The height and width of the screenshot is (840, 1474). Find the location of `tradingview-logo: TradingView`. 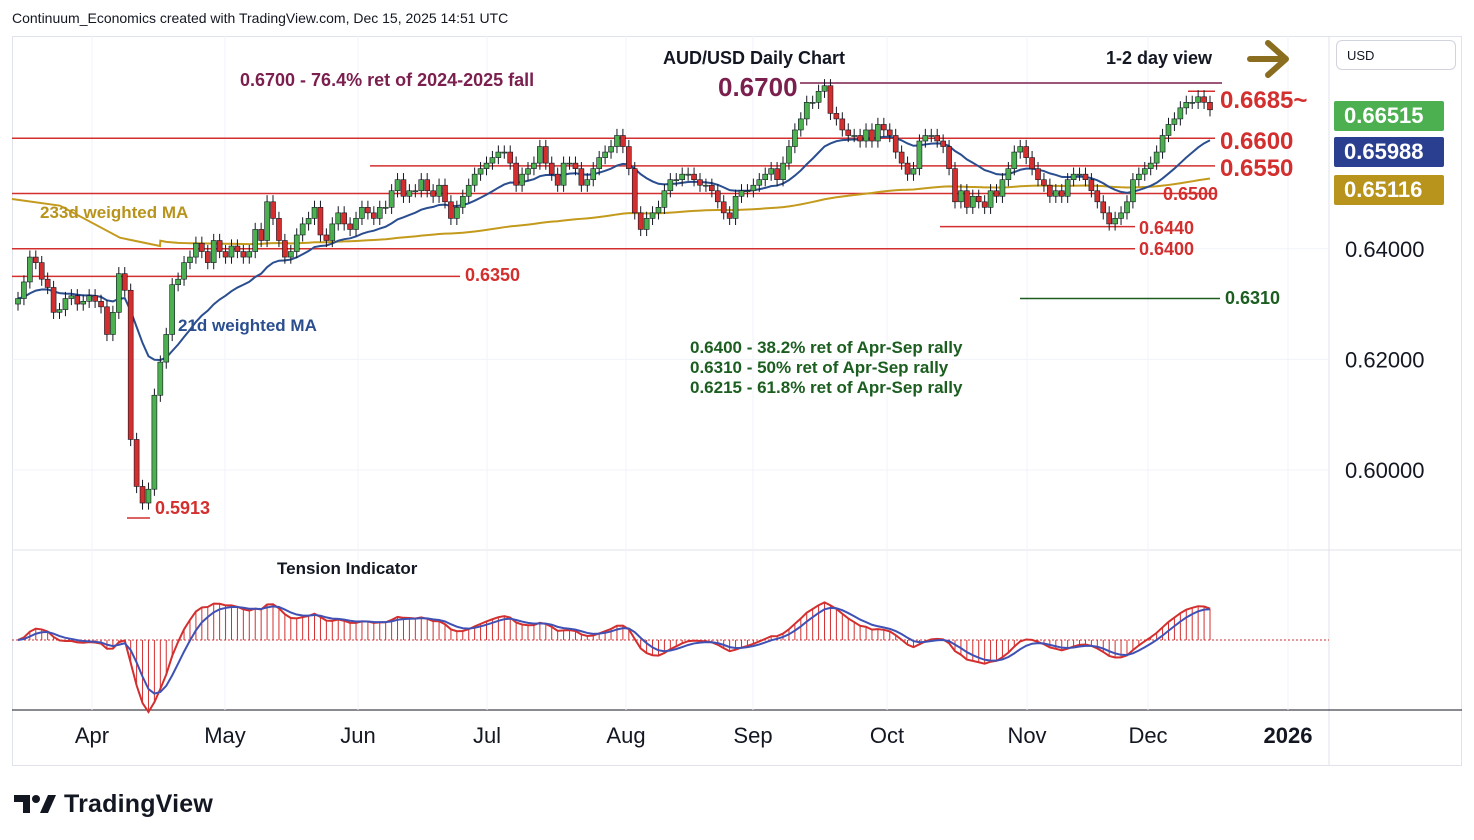

tradingview-logo: TradingView is located at coordinates (113, 804).